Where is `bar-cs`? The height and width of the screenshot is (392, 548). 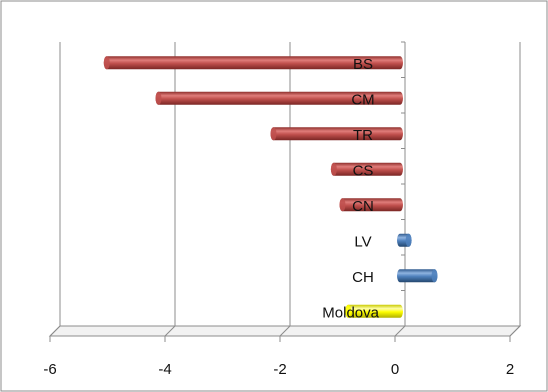 bar-cs is located at coordinates (367, 169).